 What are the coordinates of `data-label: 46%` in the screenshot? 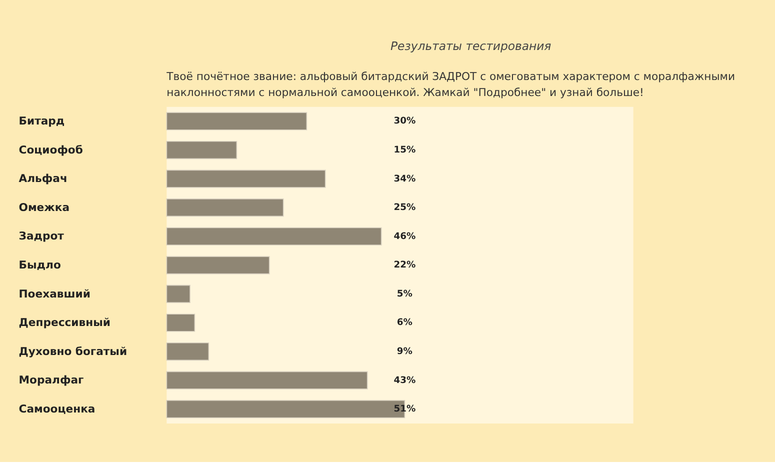 It's located at (405, 236).